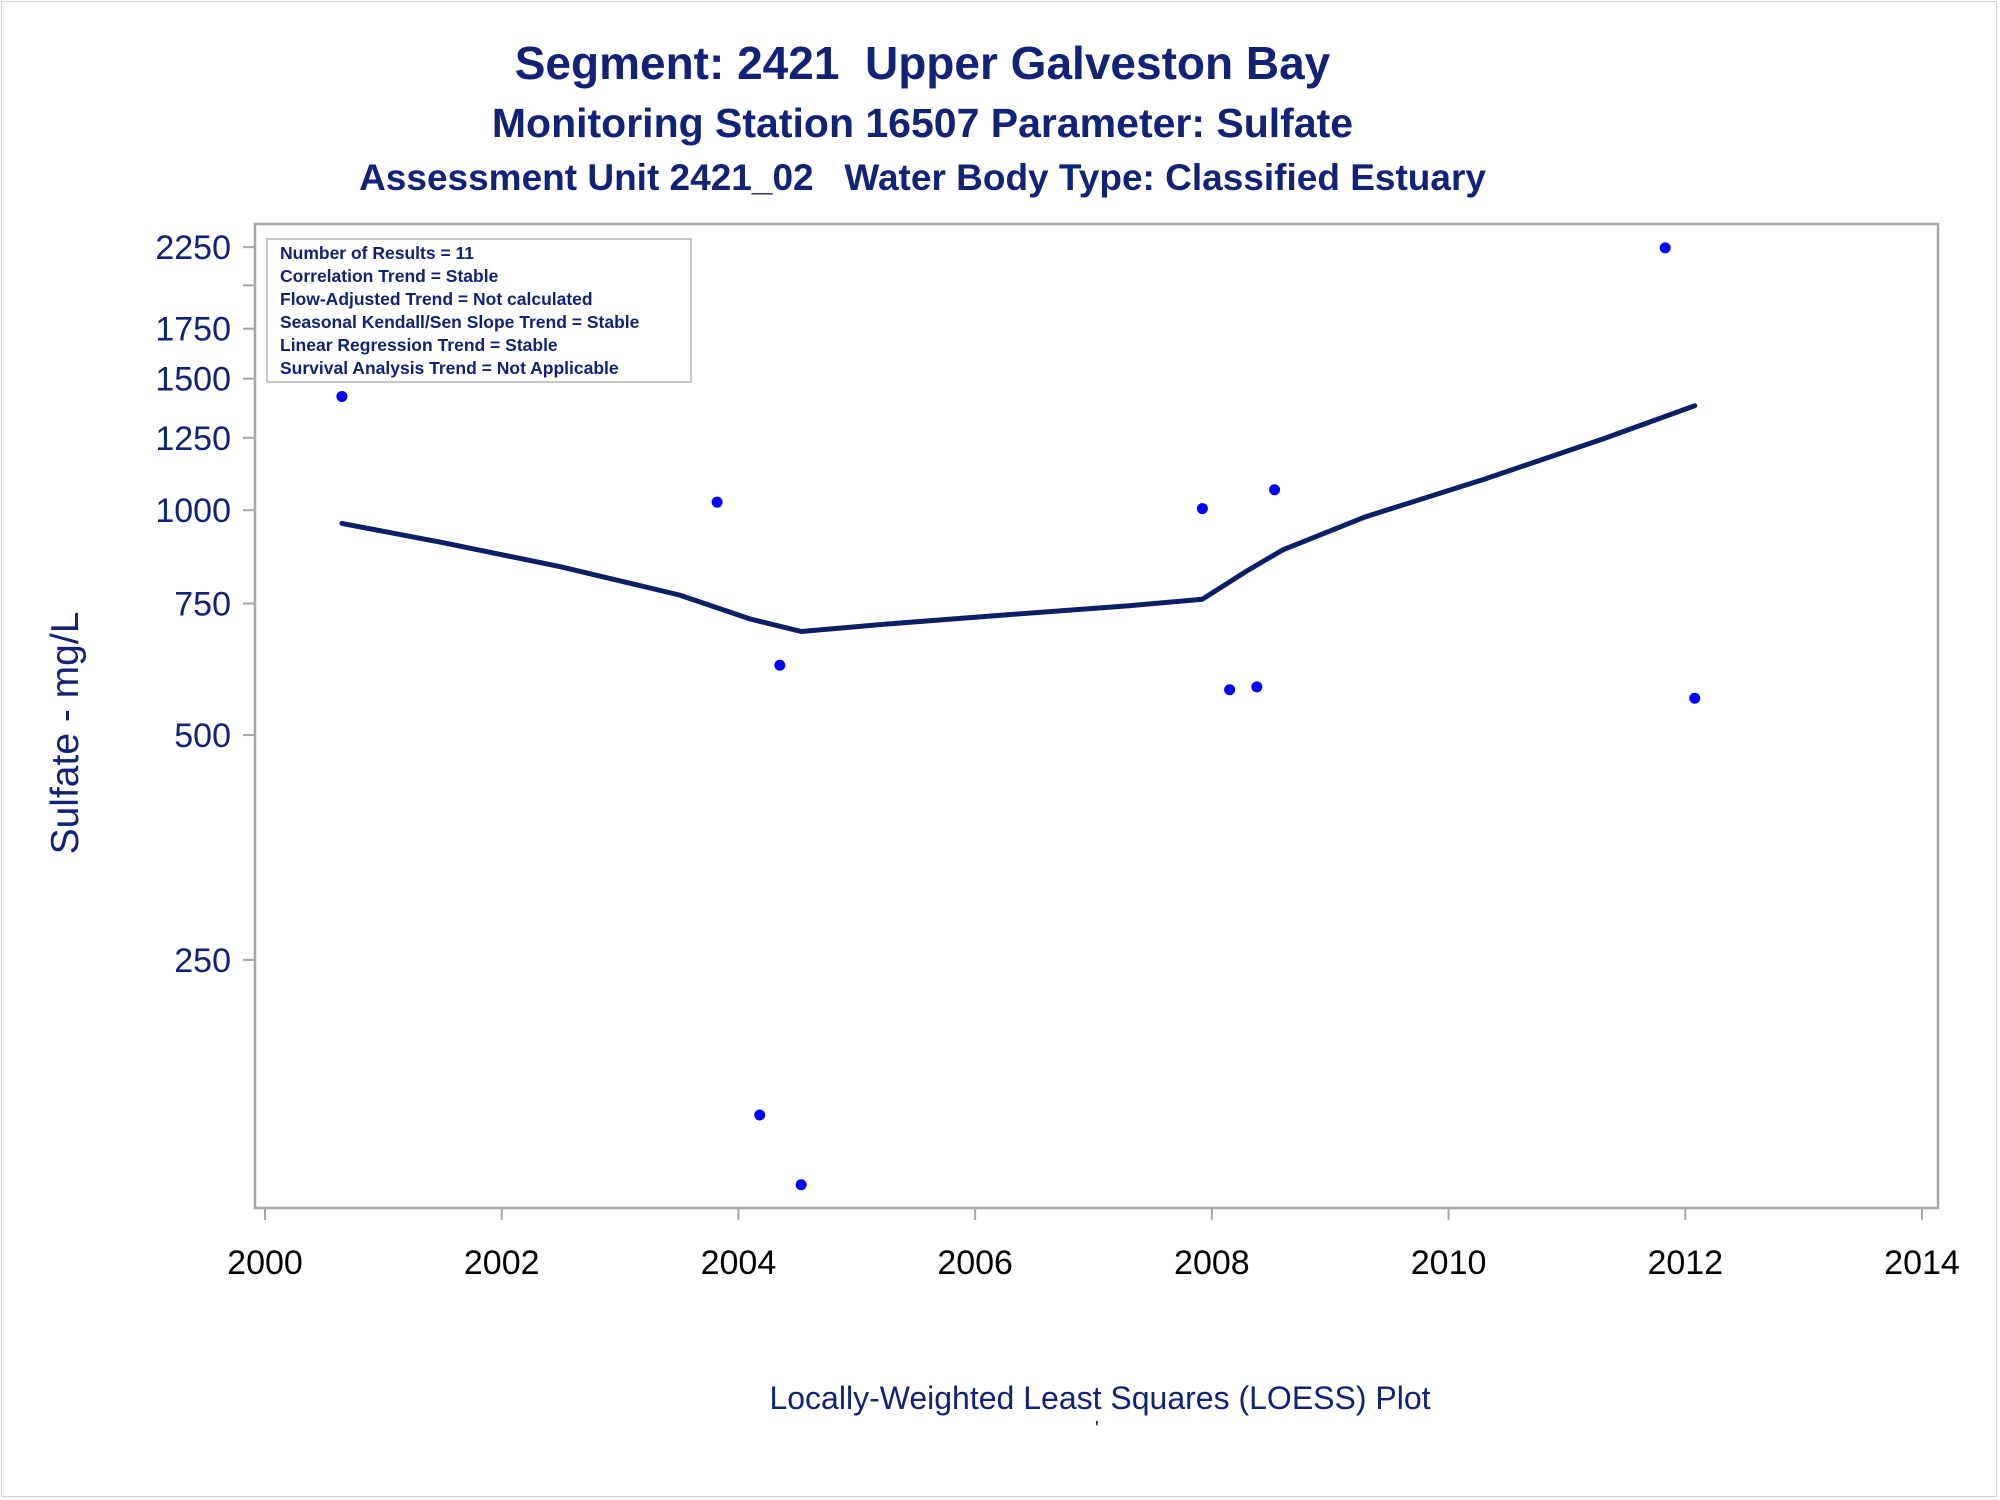 The image size is (2000, 1500). What do you see at coordinates (193, 439) in the screenshot?
I see `y-tick-label: 1250` at bounding box center [193, 439].